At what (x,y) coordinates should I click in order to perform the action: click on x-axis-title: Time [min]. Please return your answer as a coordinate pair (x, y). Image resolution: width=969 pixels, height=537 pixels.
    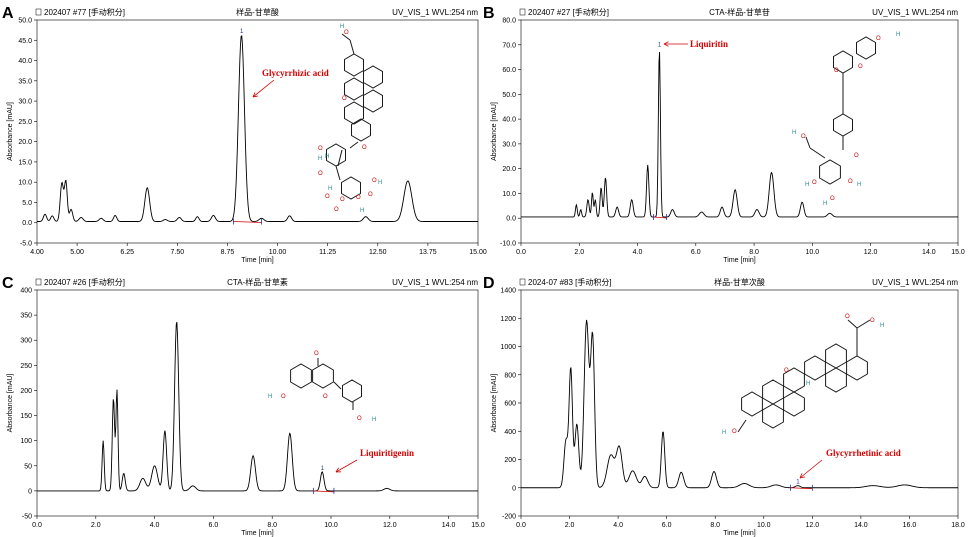
    Looking at the image, I should click on (739, 533).